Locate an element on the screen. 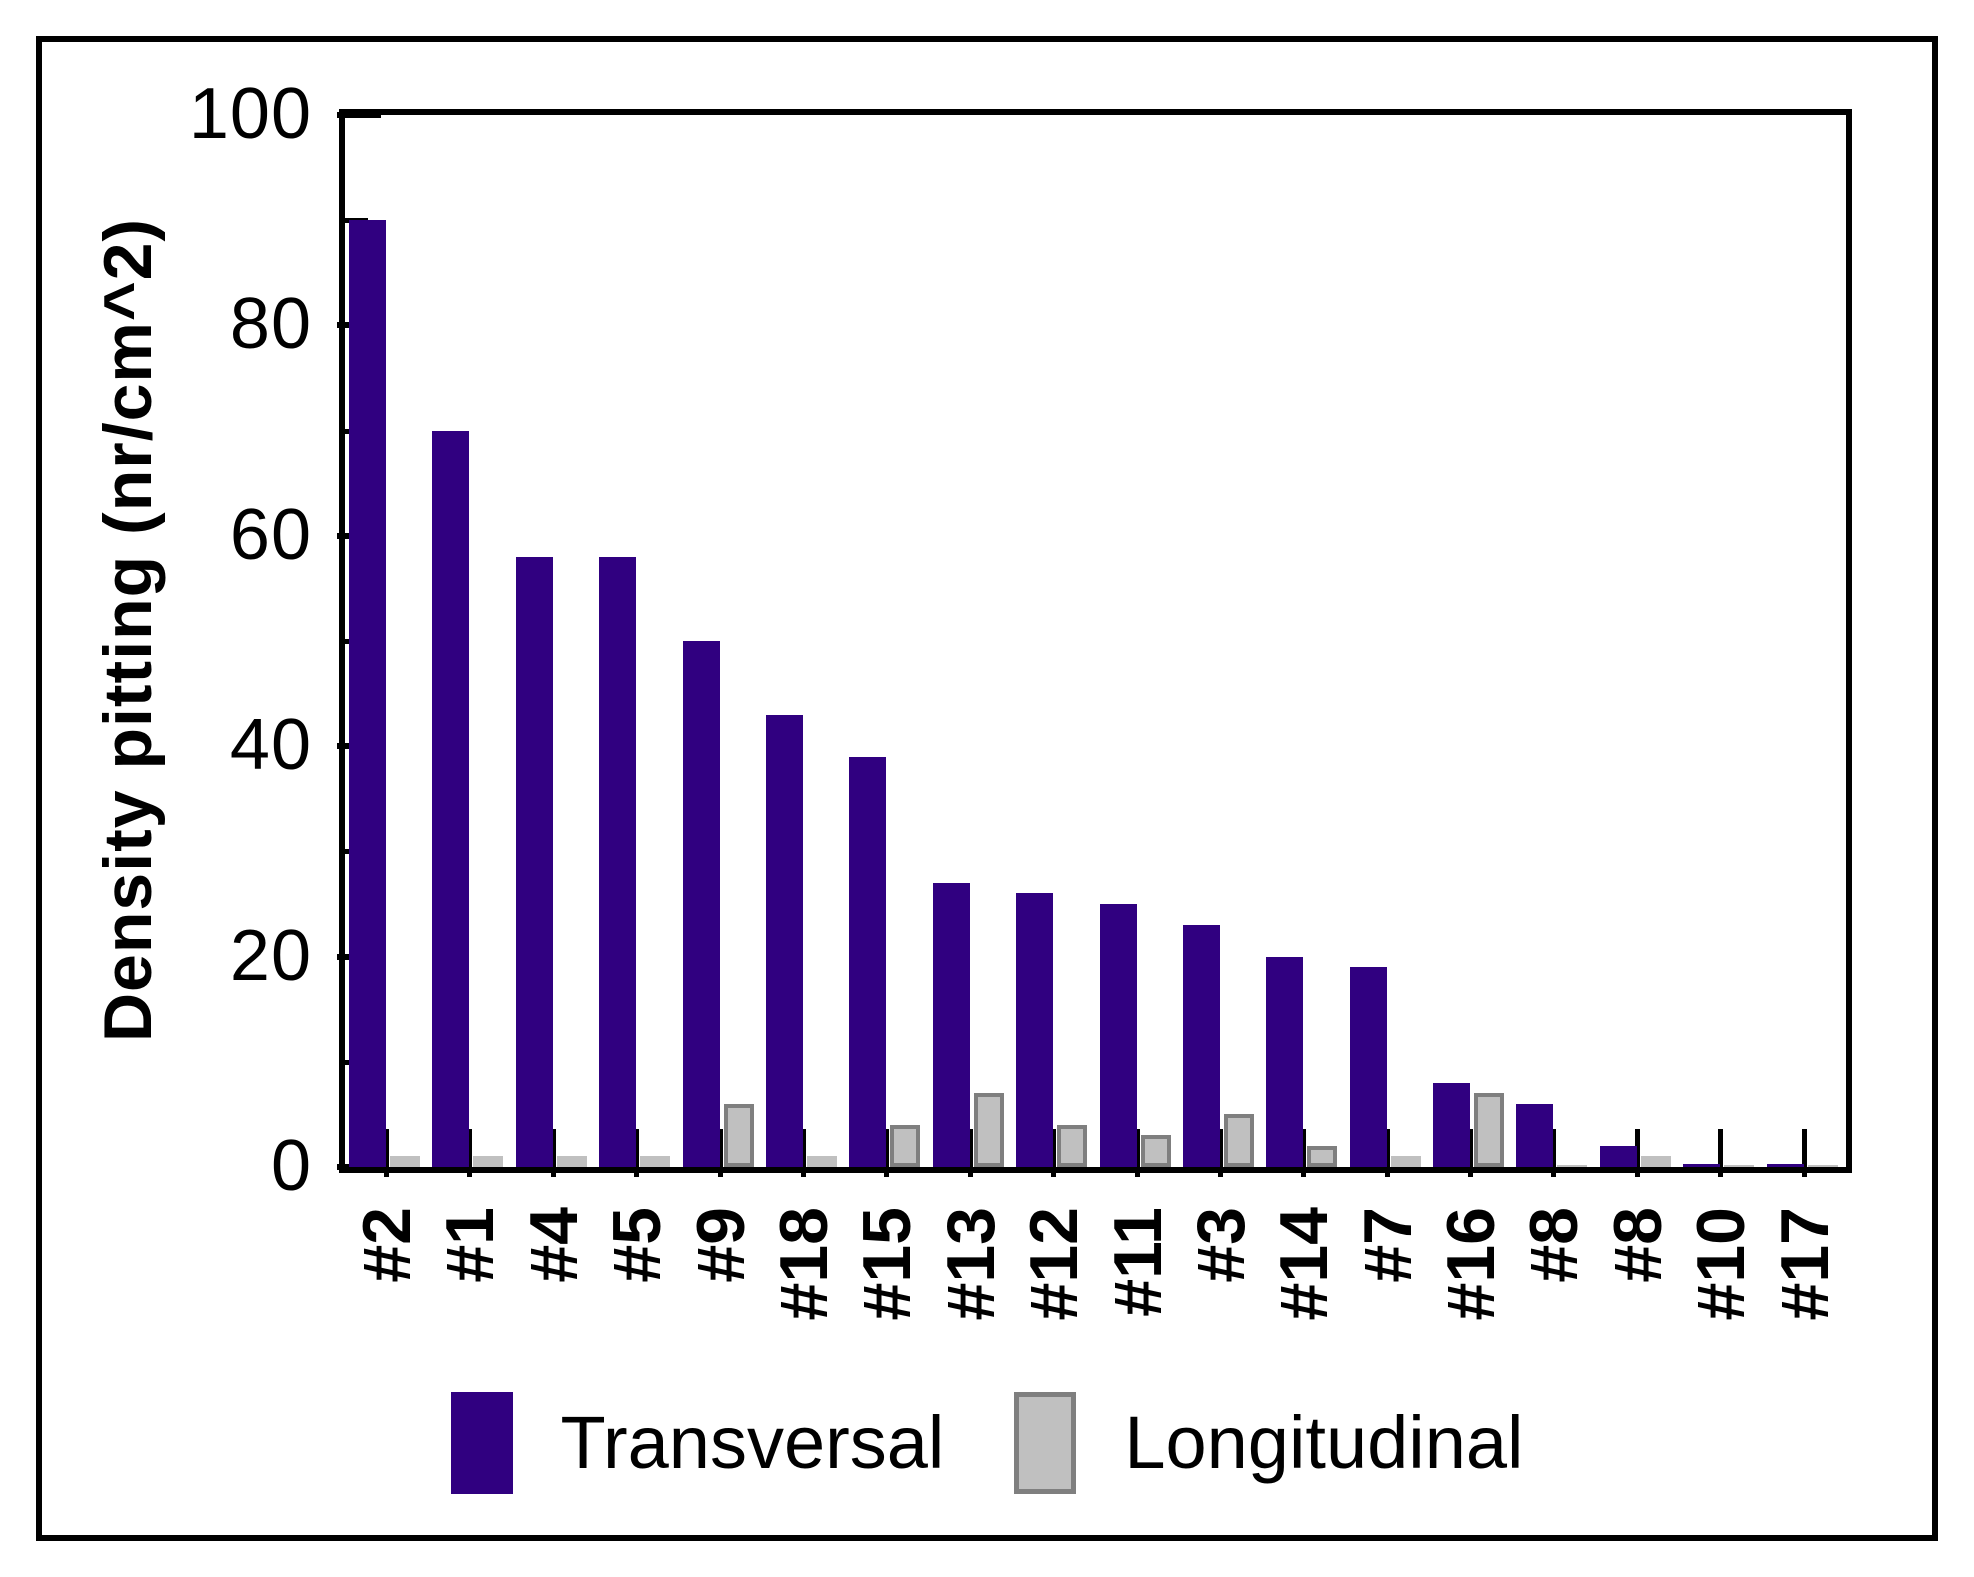  x-category-label: #10 is located at coordinates (1721, 1264).